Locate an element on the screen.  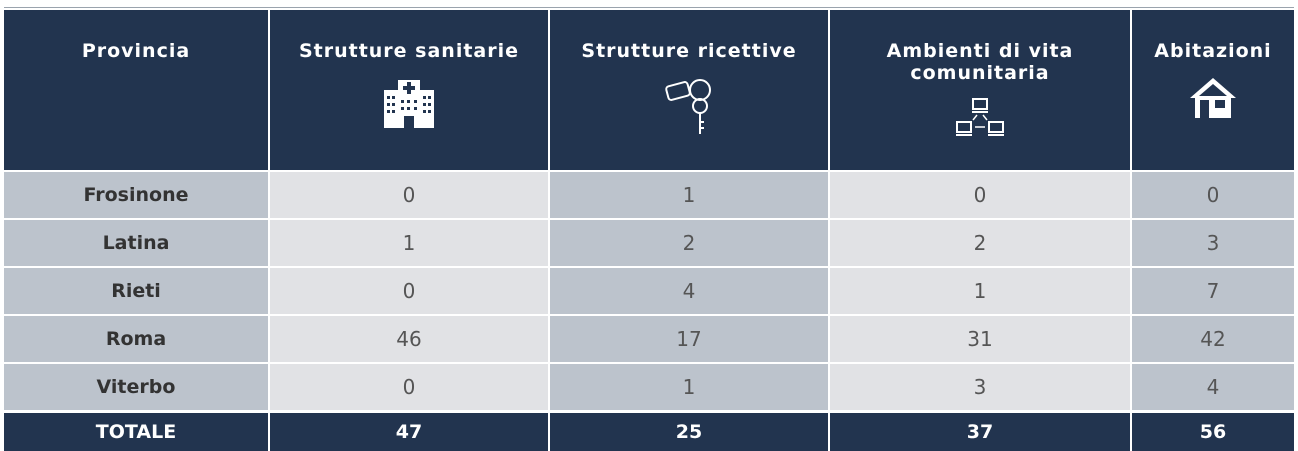
table-cell: 17 is located at coordinates (689, 339).